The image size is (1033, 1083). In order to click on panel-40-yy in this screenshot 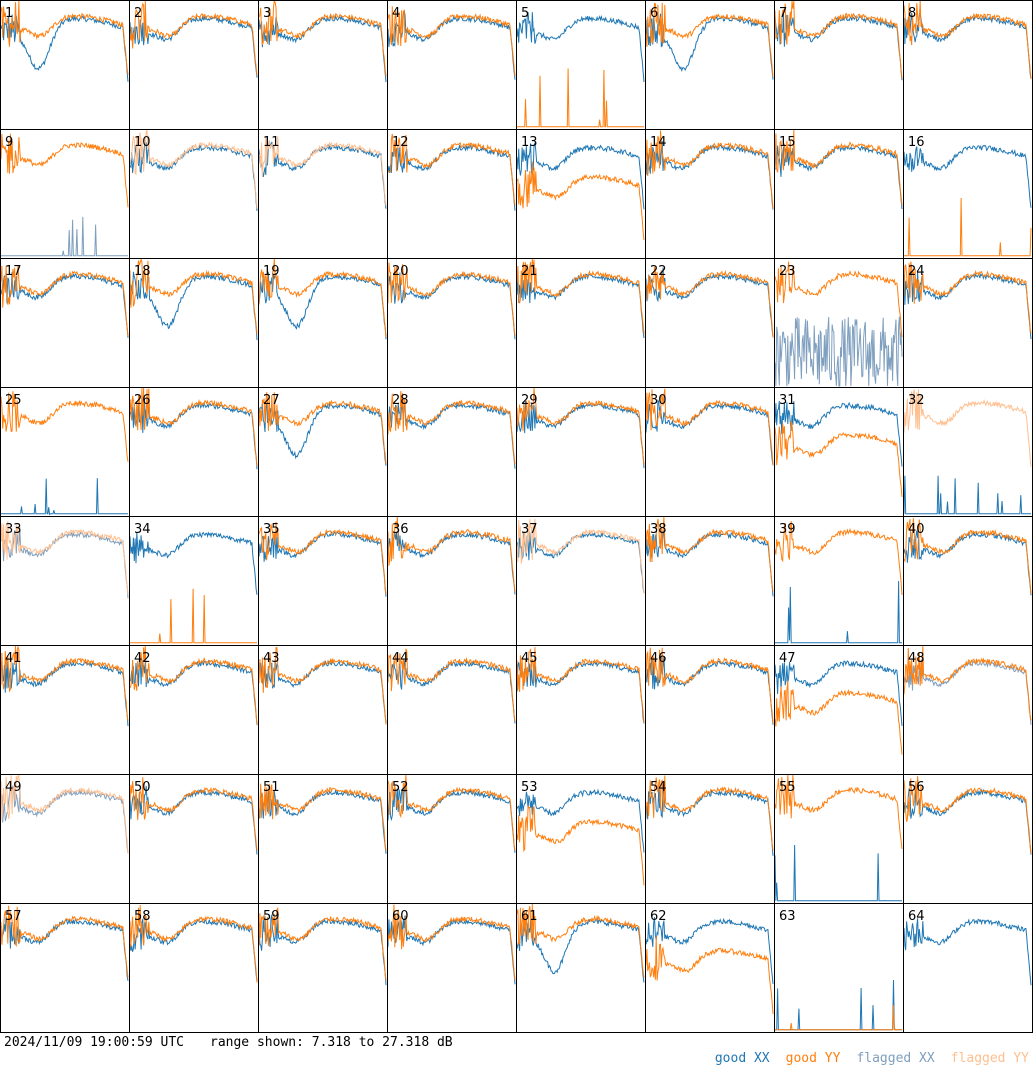, I will do `click(967, 556)`.